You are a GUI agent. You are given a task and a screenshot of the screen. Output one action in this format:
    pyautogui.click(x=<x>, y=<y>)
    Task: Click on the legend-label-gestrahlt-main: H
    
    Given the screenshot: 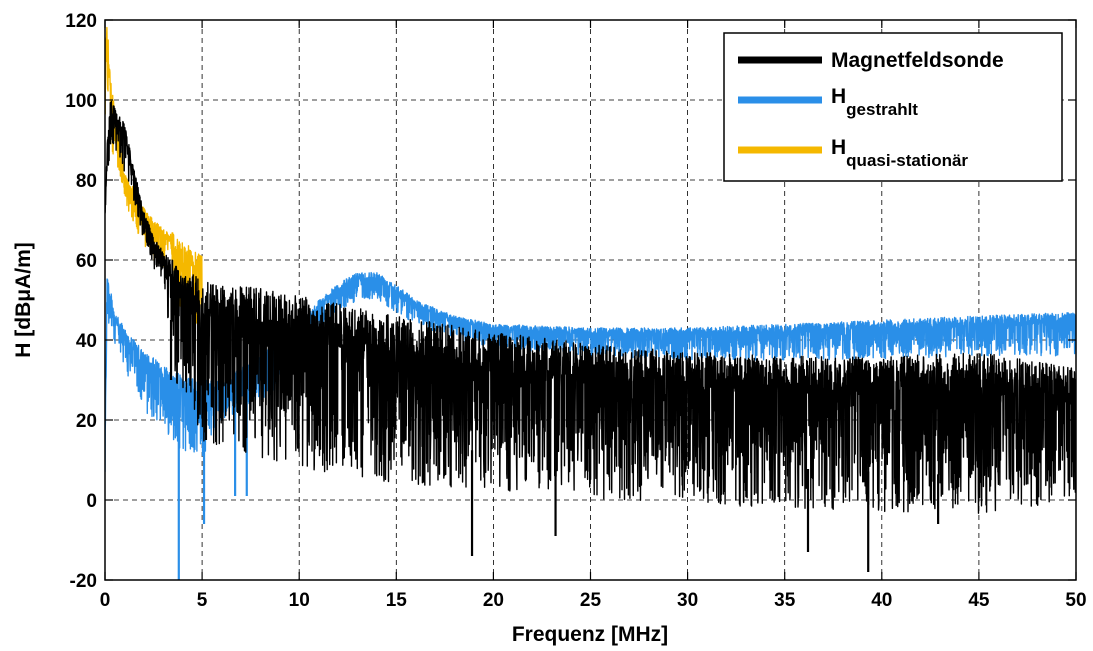 What is the action you would take?
    pyautogui.click(x=838, y=96)
    